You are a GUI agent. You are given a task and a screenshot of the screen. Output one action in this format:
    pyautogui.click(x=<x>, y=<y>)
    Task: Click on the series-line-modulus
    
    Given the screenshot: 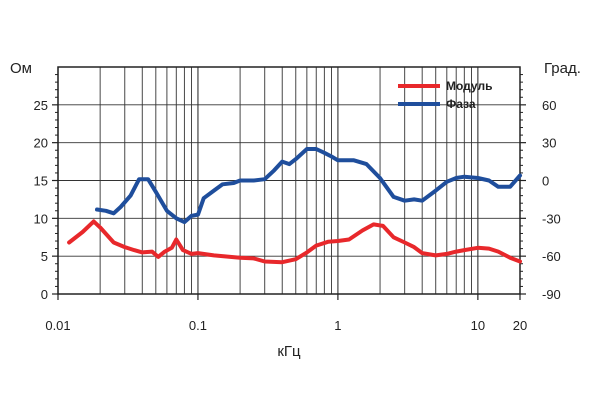 What is the action you would take?
    pyautogui.click(x=294, y=242)
    